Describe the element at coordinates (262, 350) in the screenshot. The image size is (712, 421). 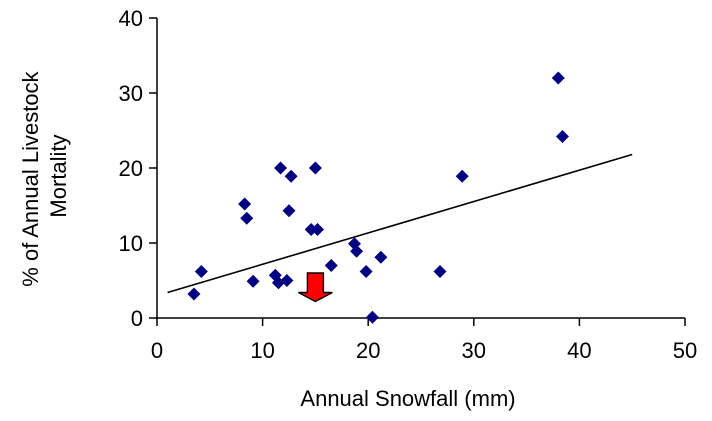
I see `x-tick-label: 10` at that location.